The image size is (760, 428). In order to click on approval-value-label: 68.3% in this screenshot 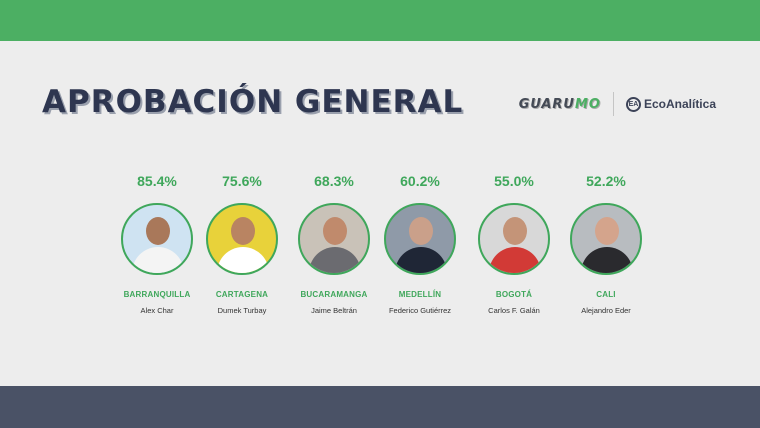, I will do `click(334, 181)`.